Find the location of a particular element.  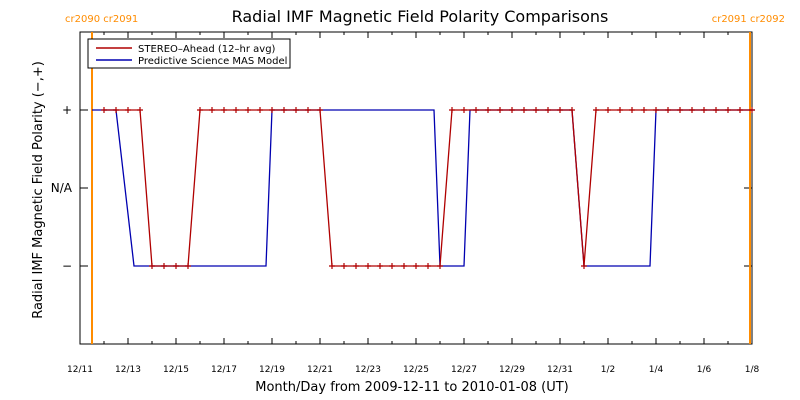

x-tick-label: 1/2 is located at coordinates (608, 370).